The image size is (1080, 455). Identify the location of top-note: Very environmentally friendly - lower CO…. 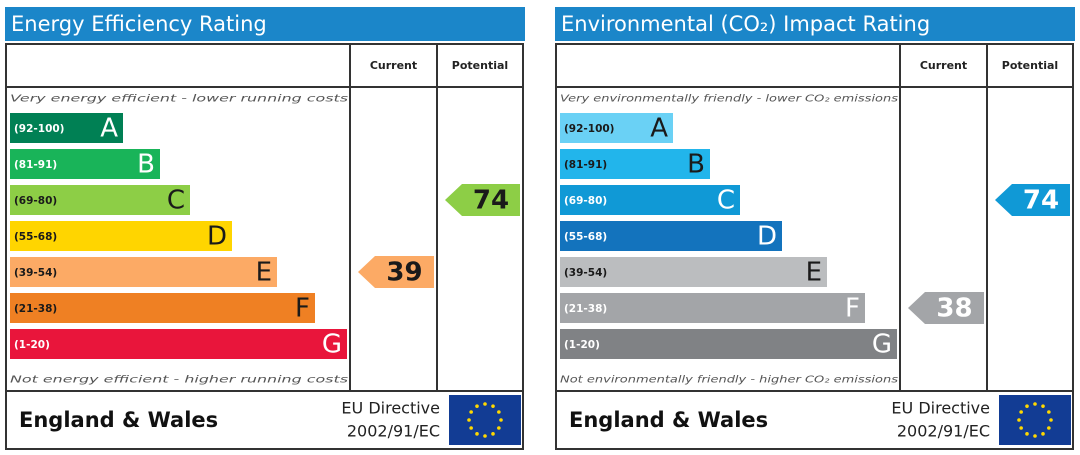
(729, 99).